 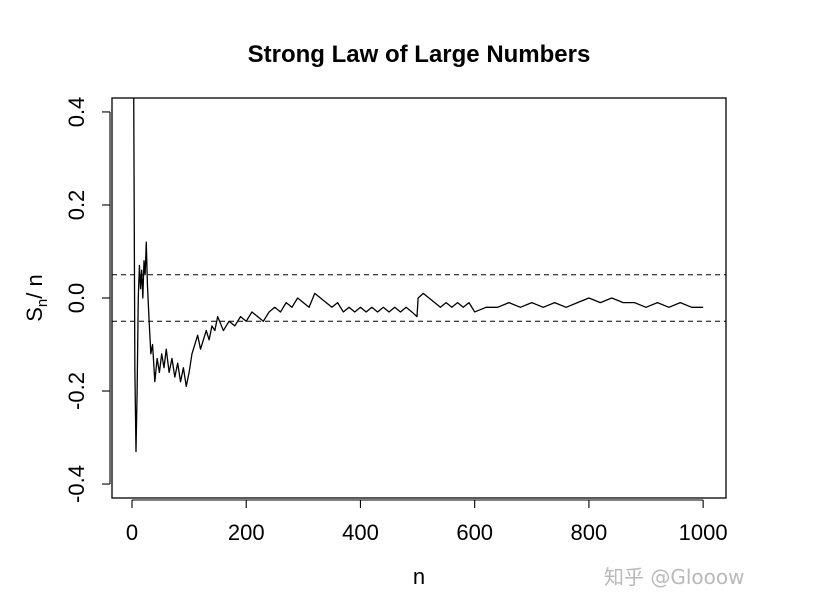 What do you see at coordinates (419, 576) in the screenshot?
I see `x-axis-label: n` at bounding box center [419, 576].